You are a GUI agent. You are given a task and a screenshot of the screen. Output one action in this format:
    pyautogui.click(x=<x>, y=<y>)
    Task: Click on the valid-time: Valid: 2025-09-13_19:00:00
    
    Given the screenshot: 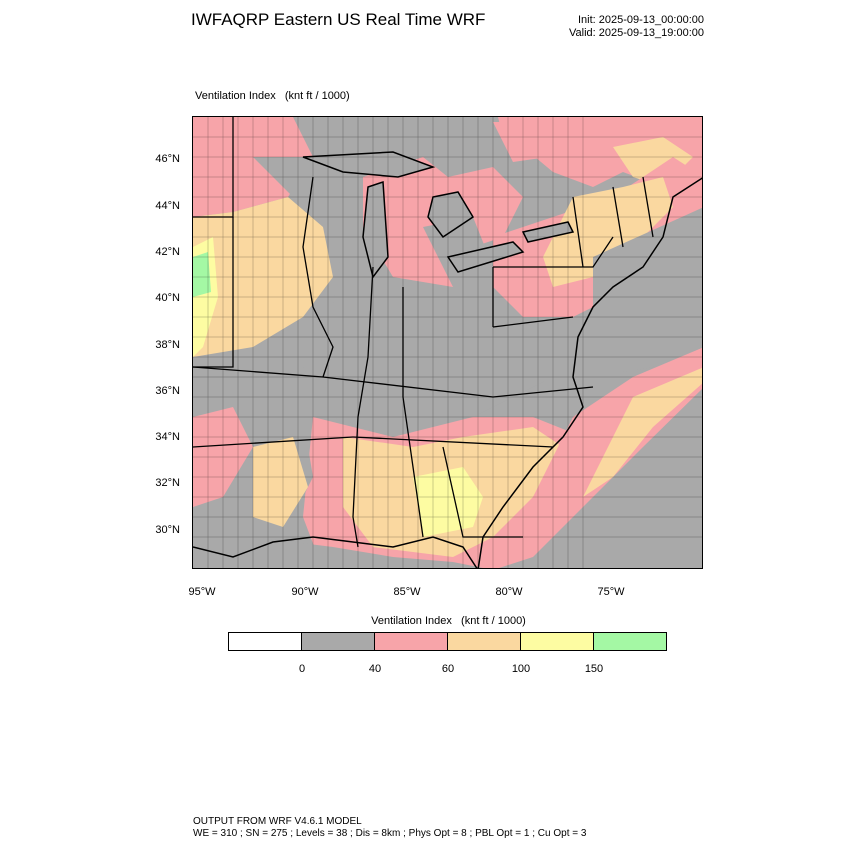 What is the action you would take?
    pyautogui.click(x=636, y=33)
    